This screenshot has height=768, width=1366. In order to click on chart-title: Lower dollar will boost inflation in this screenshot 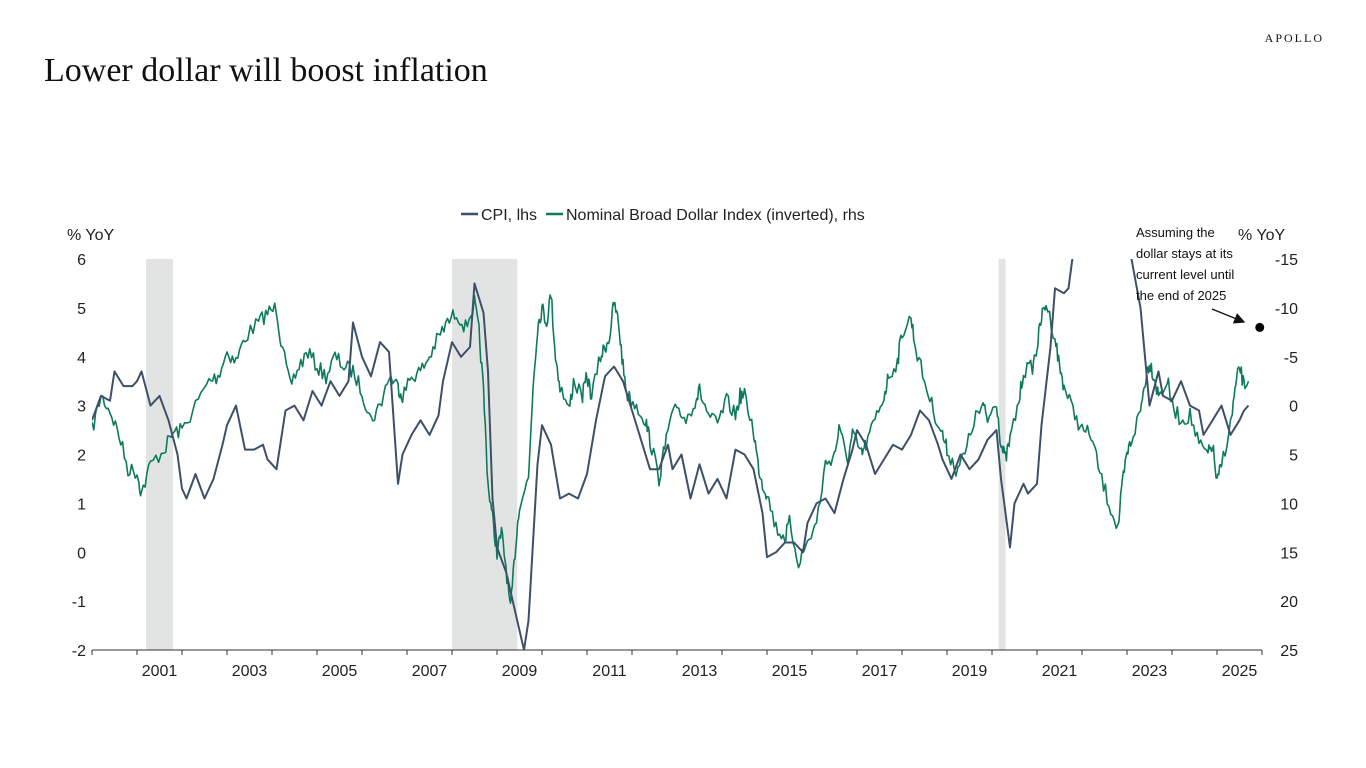, I will do `click(266, 70)`.